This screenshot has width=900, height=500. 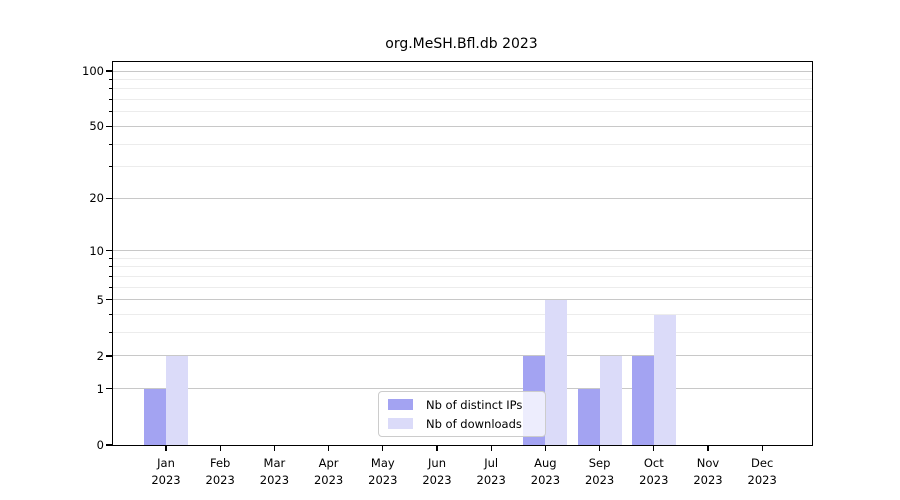 I want to click on x-tick-label: Feb 2023, so click(x=220, y=471).